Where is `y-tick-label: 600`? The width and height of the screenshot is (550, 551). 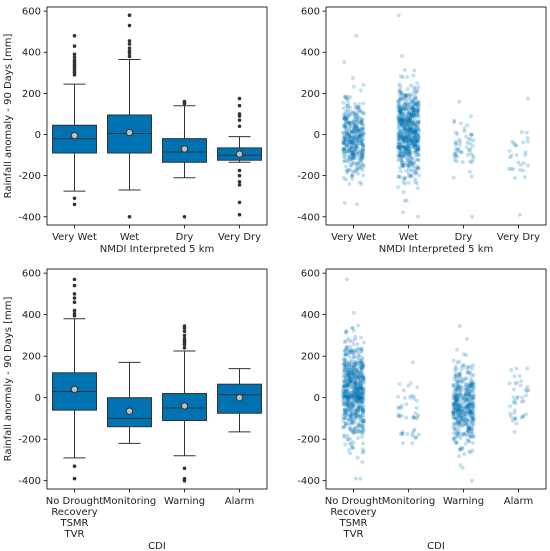
y-tick-label: 600 is located at coordinates (31, 274).